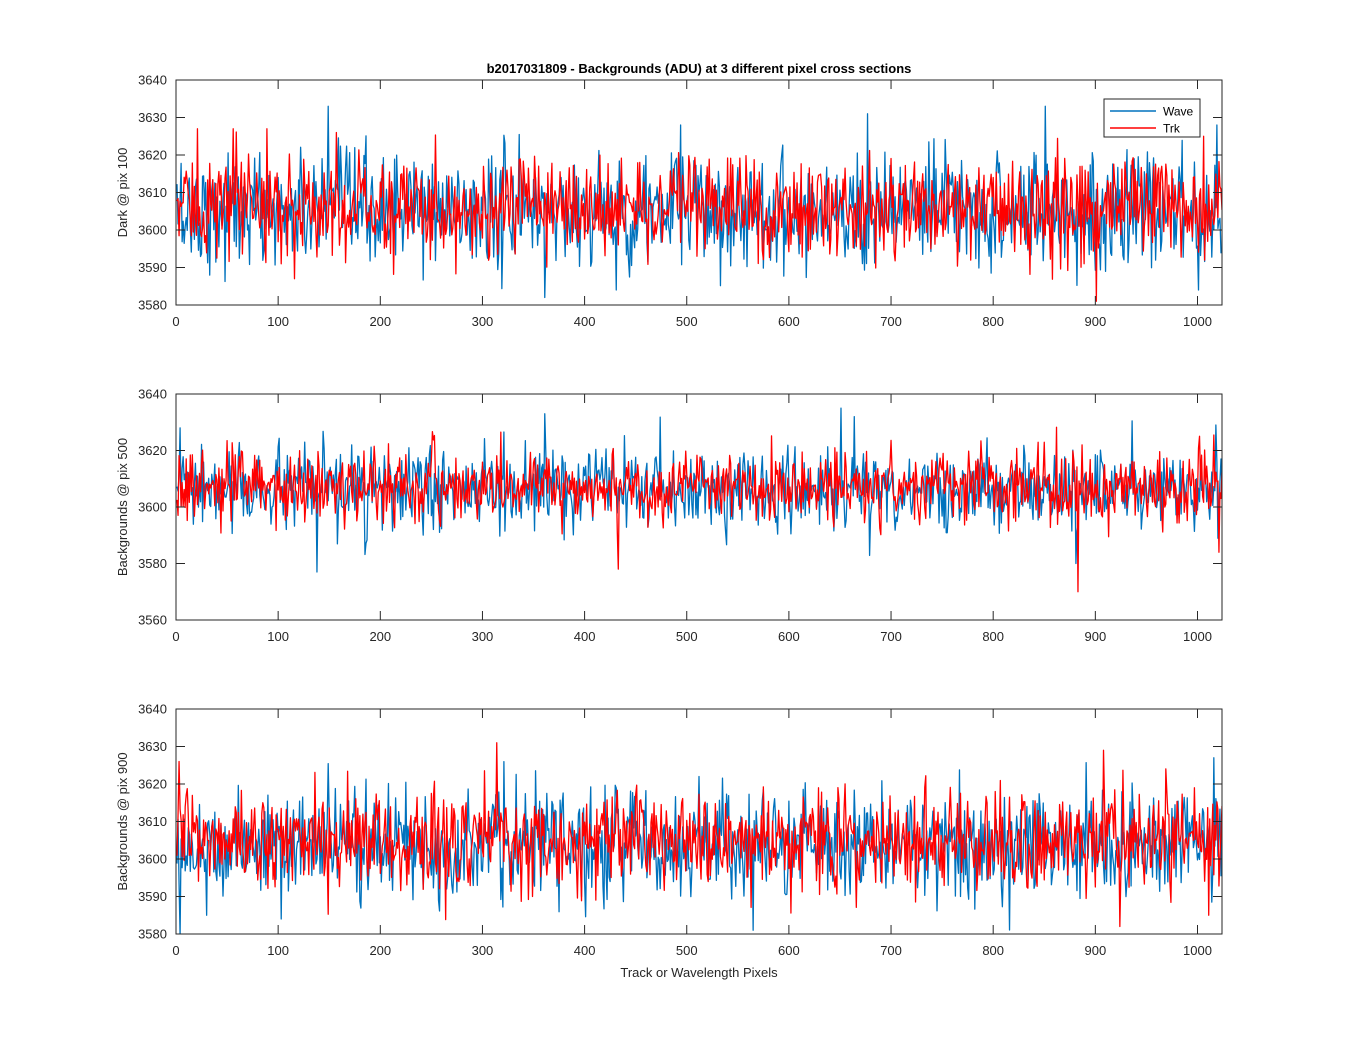 Image resolution: width=1350 pixels, height=1050 pixels. Describe the element at coordinates (152, 620) in the screenshot. I see `y-tick-label: 3560` at that location.